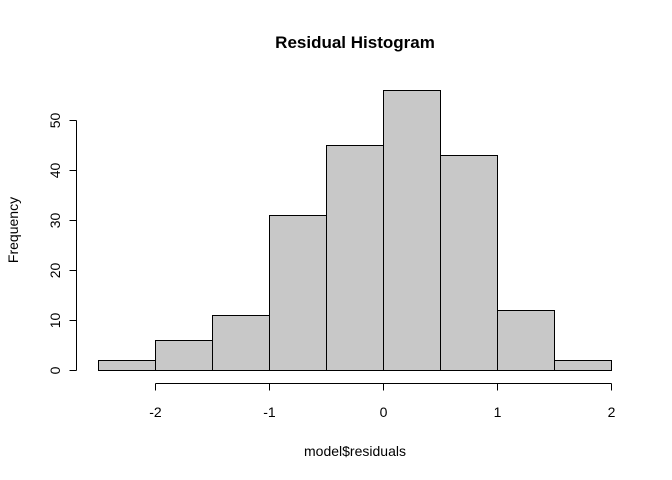  What do you see at coordinates (55, 370) in the screenshot?
I see `y-tick-label: 0` at bounding box center [55, 370].